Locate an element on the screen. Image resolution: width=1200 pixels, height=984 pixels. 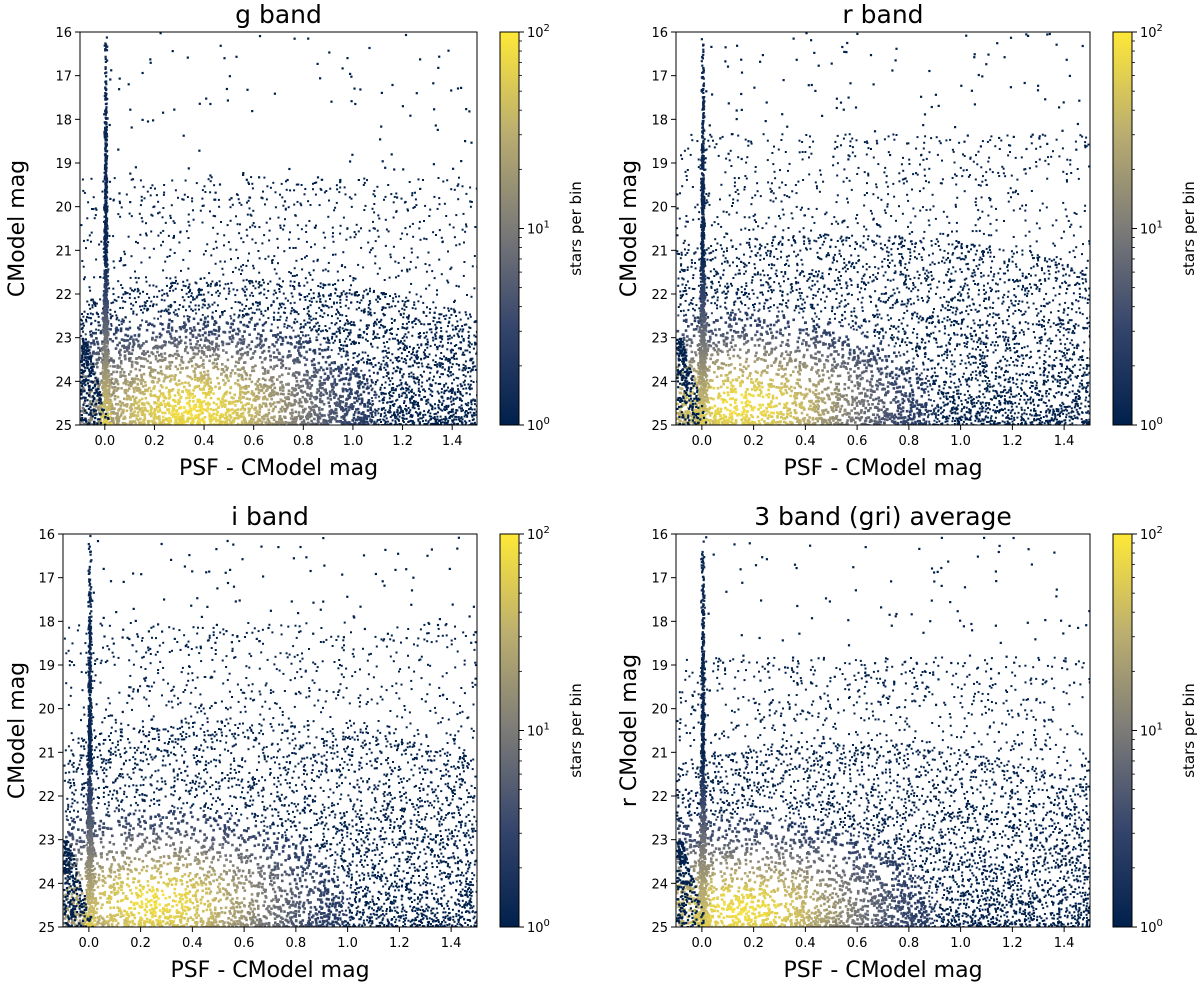
density-plot is located at coordinates (883, 228).